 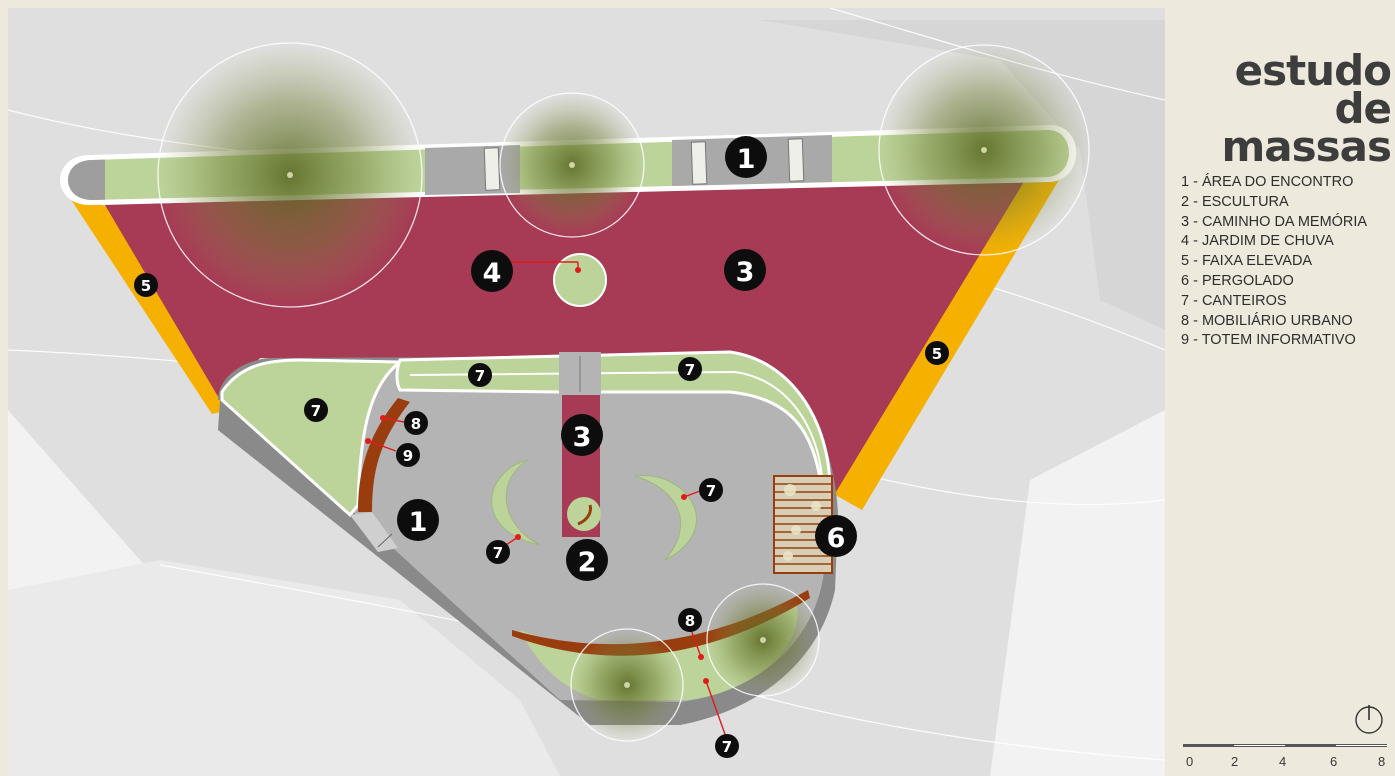 I want to click on badge-label: 4, so click(x=492, y=273).